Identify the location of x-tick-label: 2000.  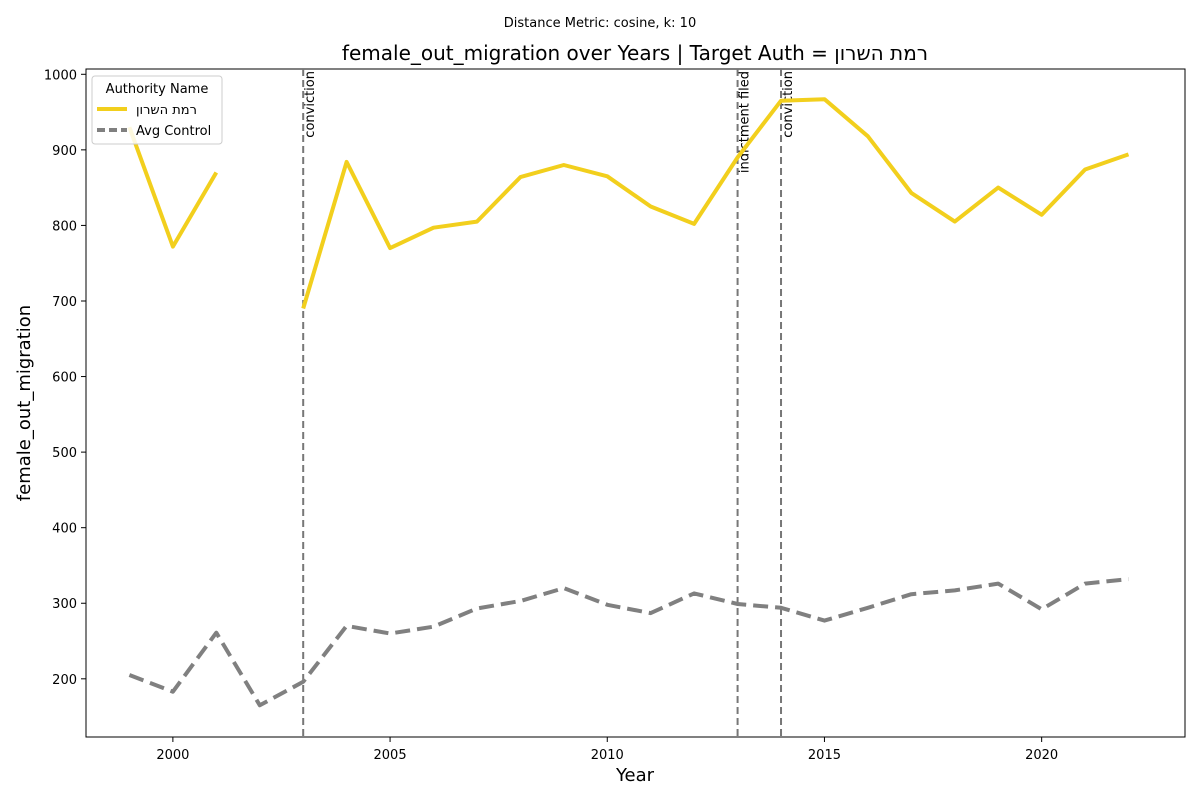
(172, 755).